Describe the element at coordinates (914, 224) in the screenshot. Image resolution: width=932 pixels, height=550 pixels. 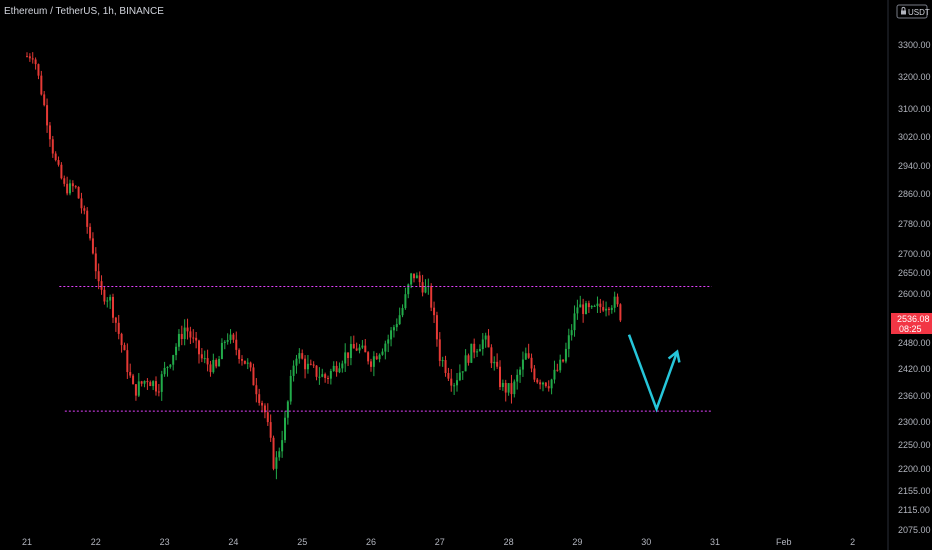
I see `y-tick-label: 2780.00` at that location.